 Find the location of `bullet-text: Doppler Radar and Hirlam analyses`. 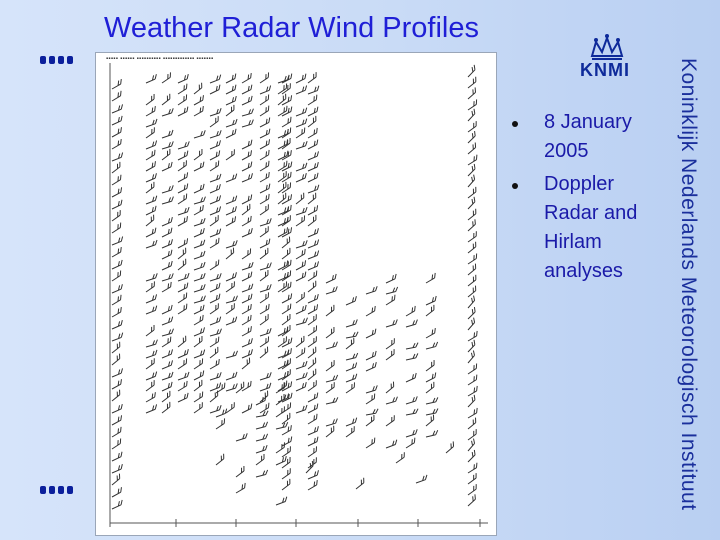

bullet-text: Doppler Radar and Hirlam analyses is located at coordinates (591, 227).